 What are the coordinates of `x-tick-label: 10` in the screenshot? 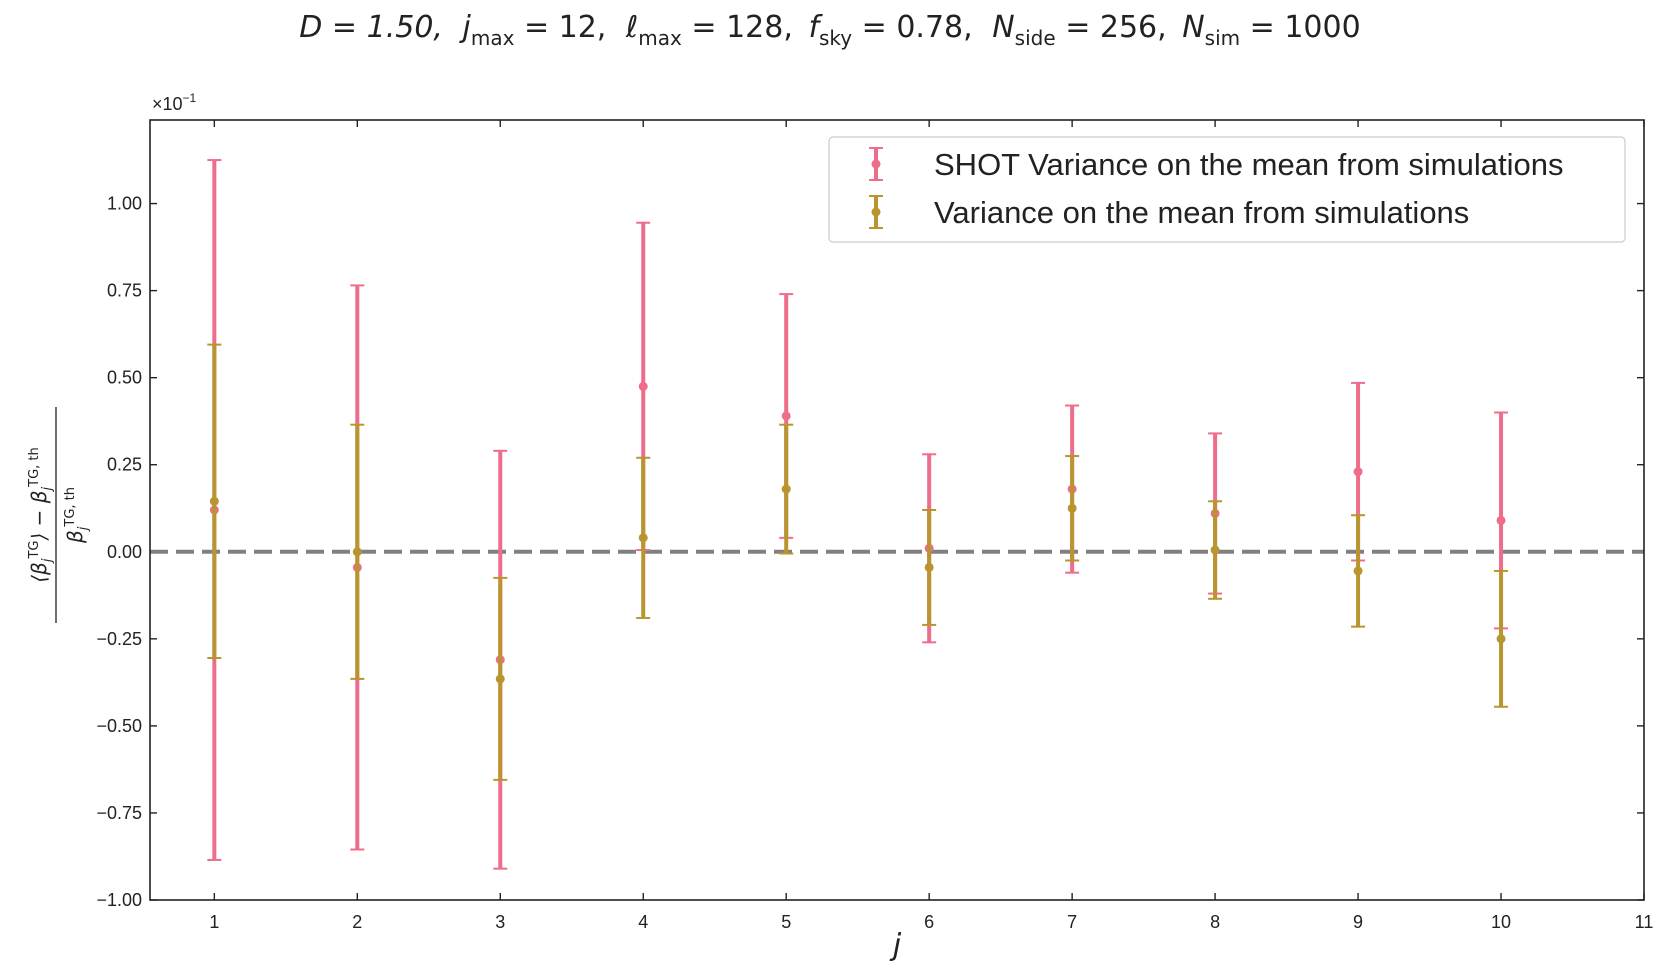 It's located at (1501, 922).